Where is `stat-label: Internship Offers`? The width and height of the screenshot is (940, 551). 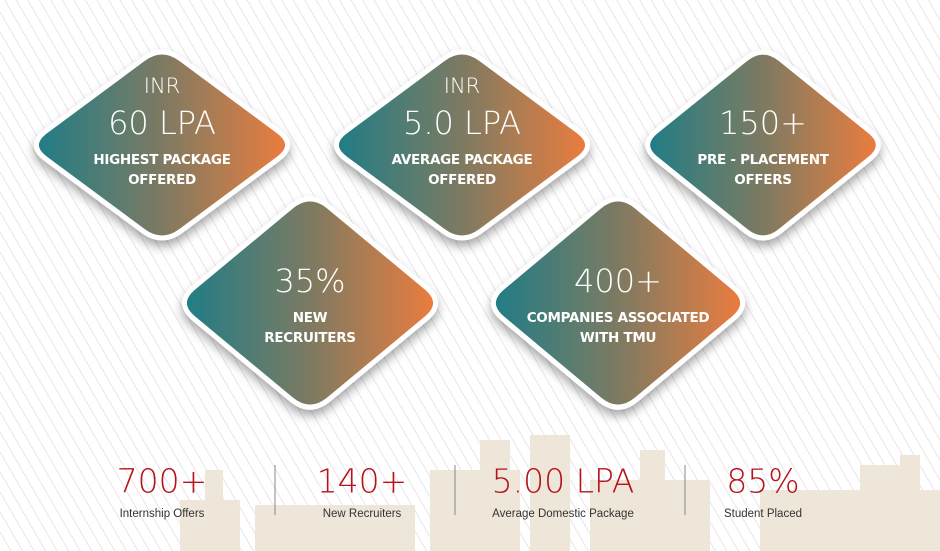
stat-label: Internship Offers is located at coordinates (162, 514).